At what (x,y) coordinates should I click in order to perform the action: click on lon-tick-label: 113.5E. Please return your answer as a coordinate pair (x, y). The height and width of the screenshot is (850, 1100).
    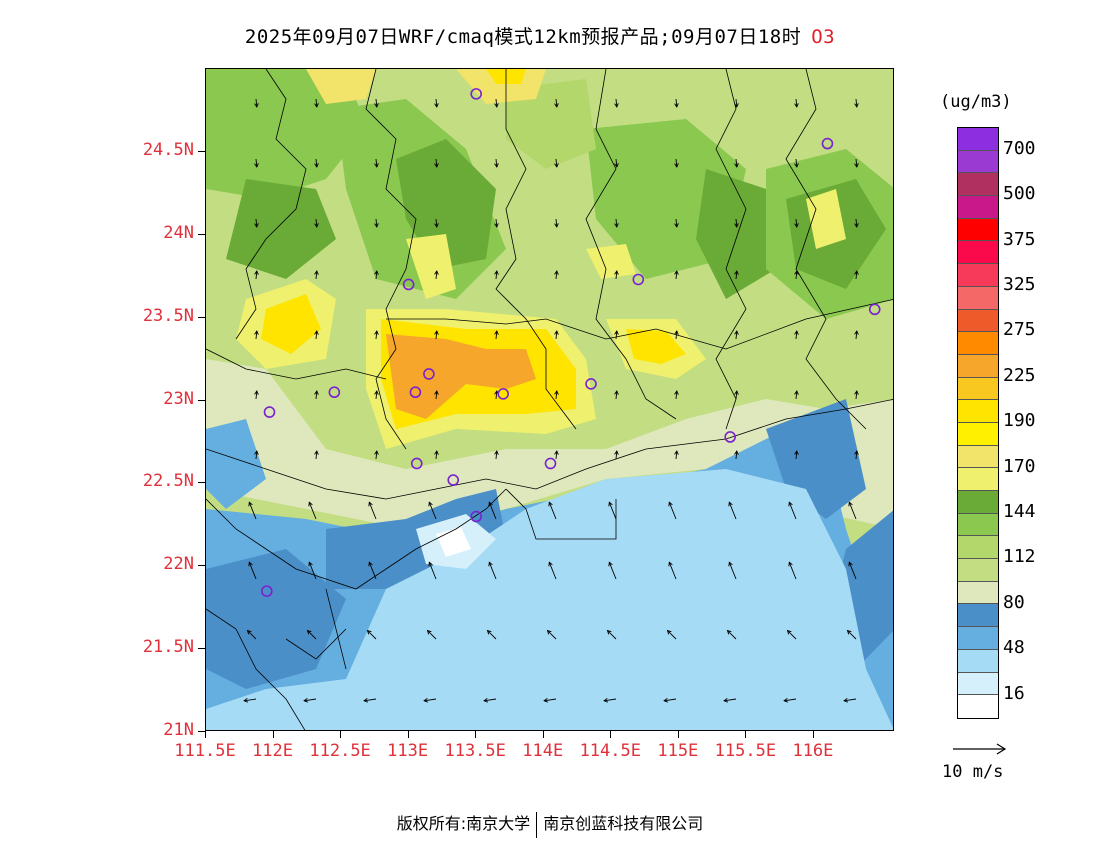
    Looking at the image, I should click on (475, 751).